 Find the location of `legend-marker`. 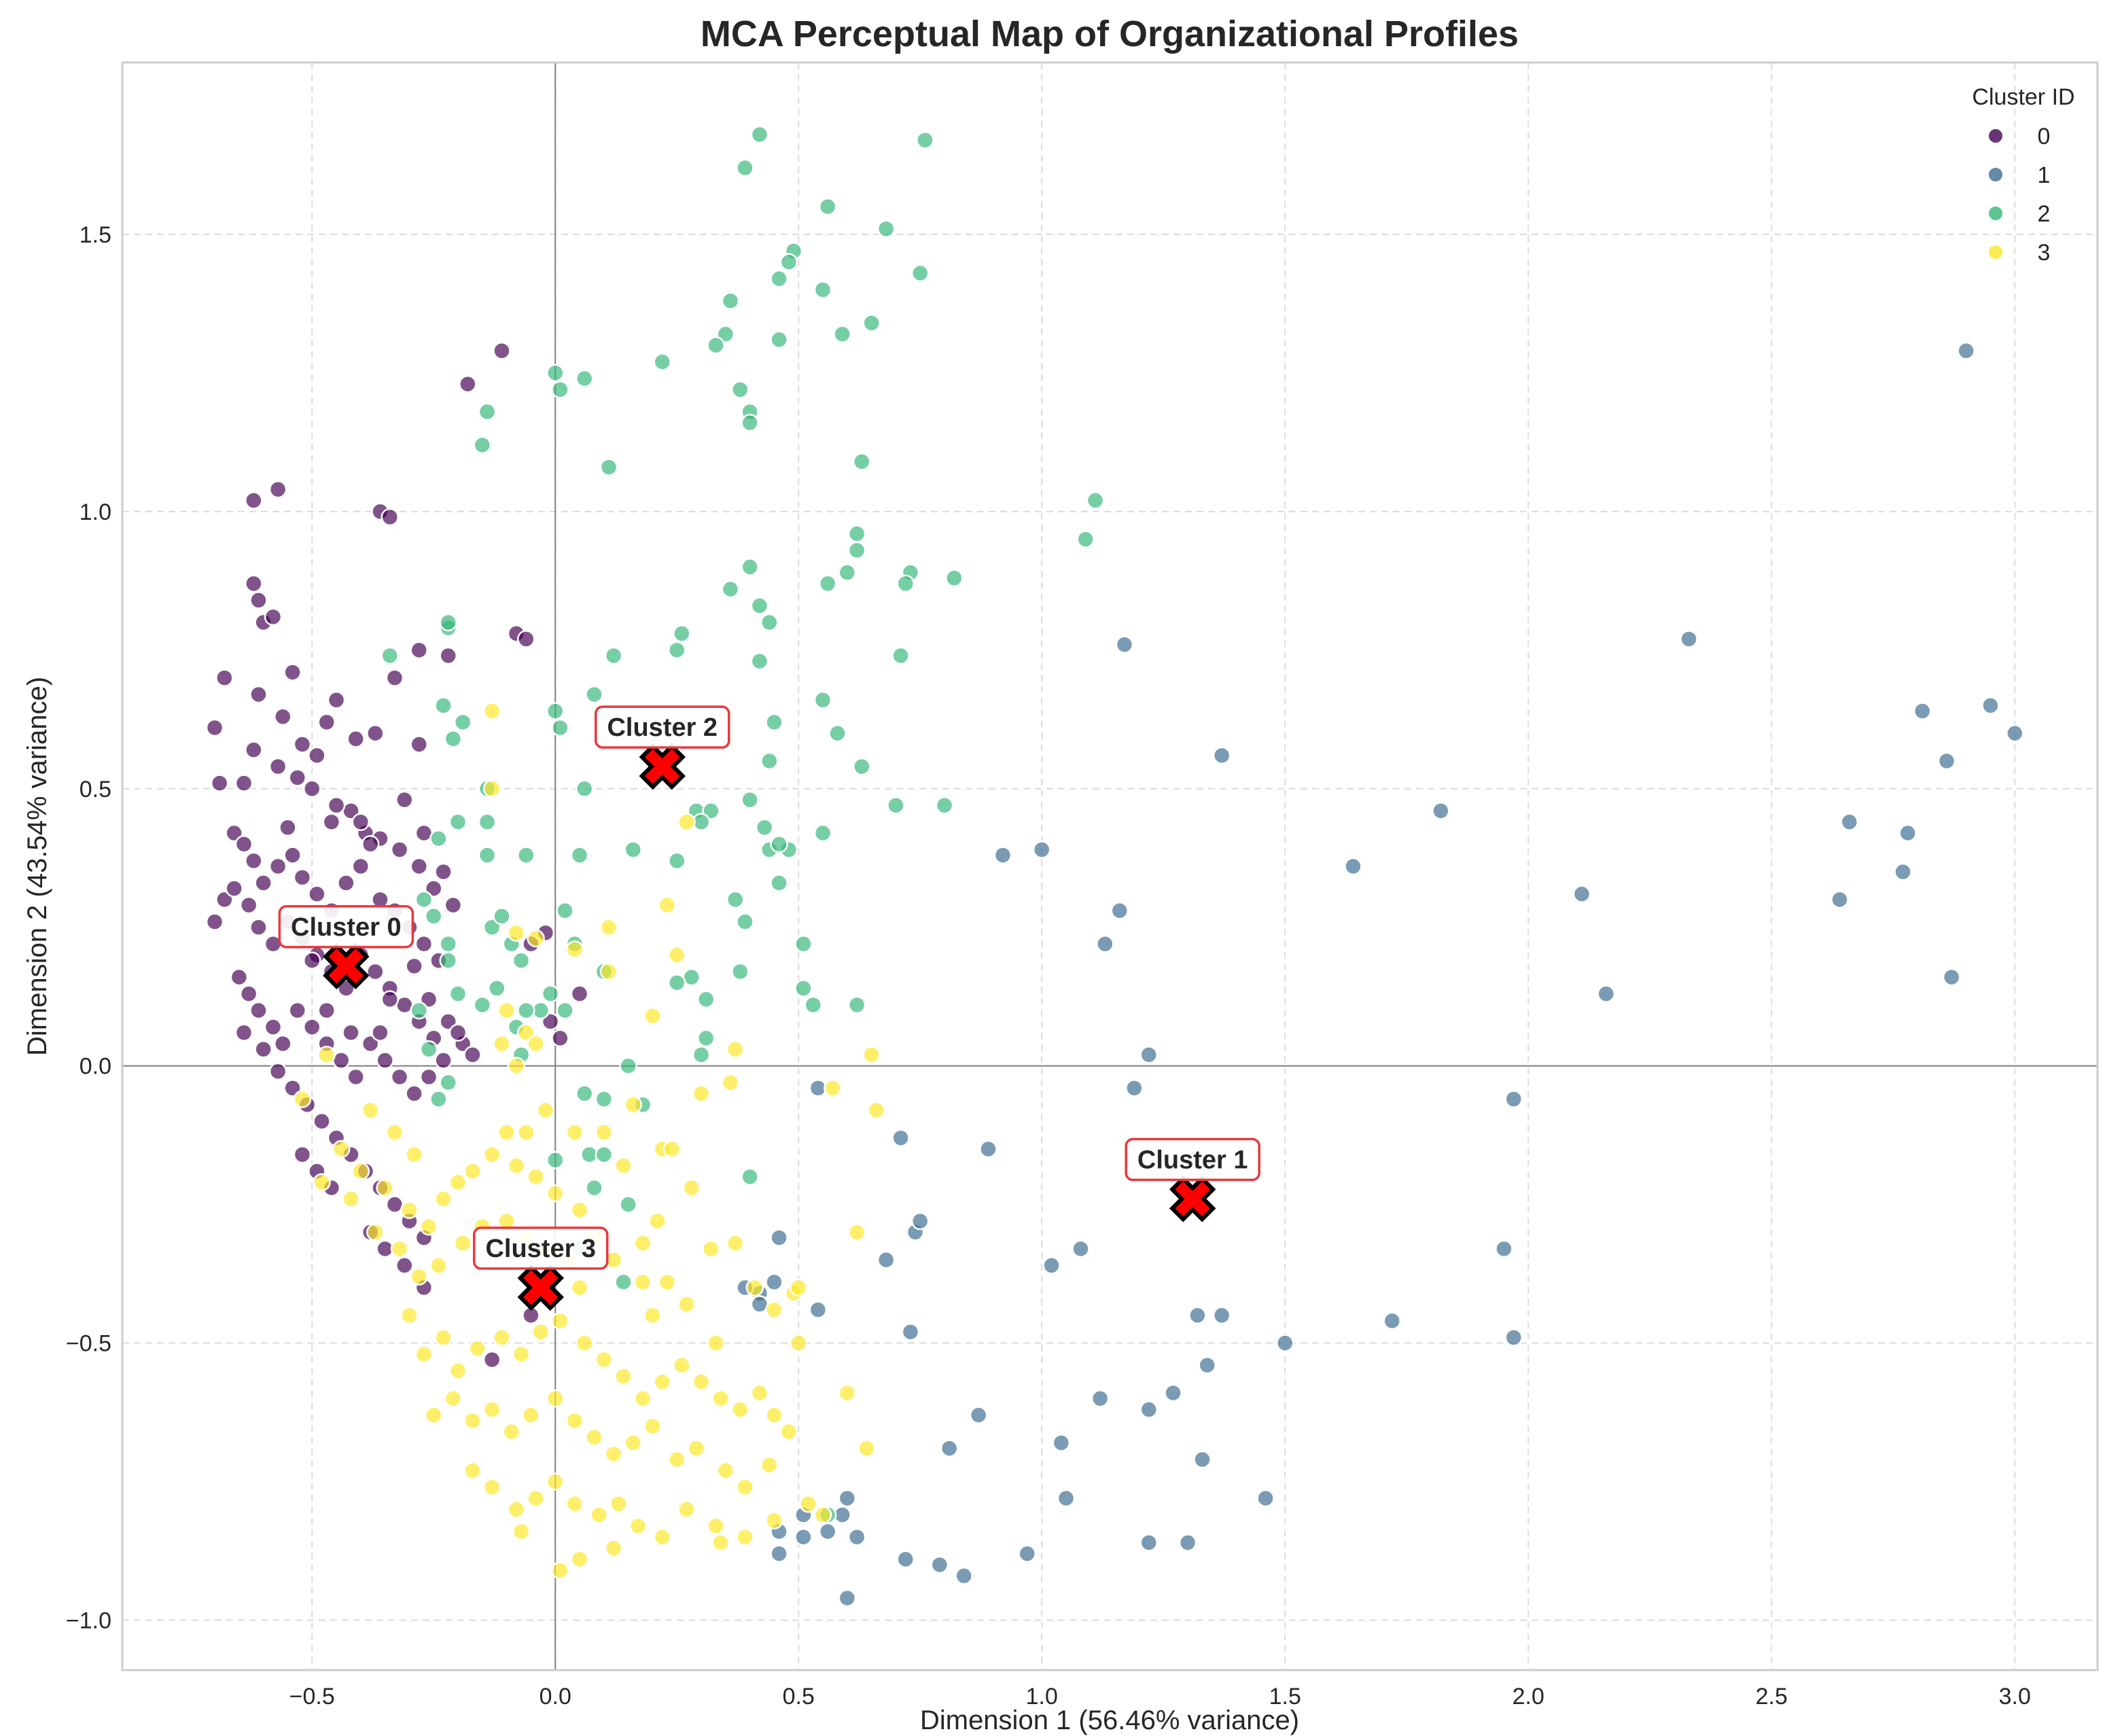

legend-marker is located at coordinates (1996, 136).